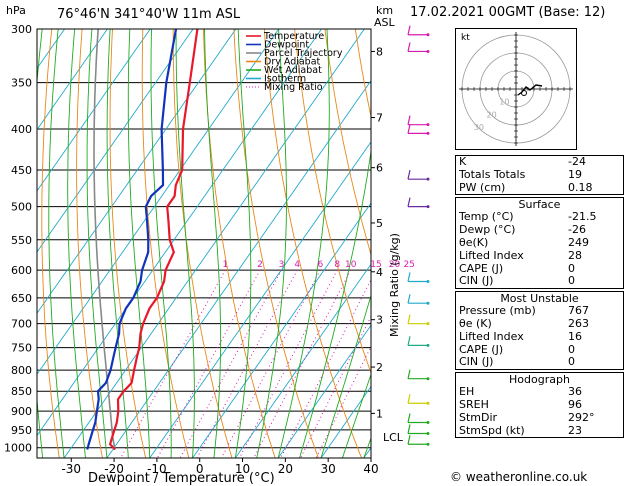  I want to click on row-label: StmSpd (kt), so click(492, 430).